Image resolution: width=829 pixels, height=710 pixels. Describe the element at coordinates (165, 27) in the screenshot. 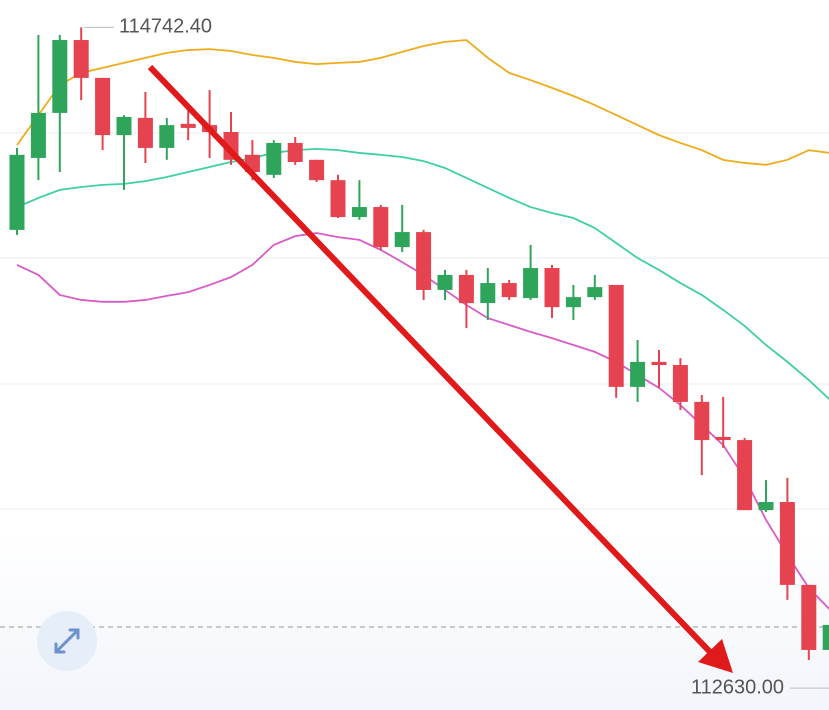

I see `high-label: 114742.40` at that location.